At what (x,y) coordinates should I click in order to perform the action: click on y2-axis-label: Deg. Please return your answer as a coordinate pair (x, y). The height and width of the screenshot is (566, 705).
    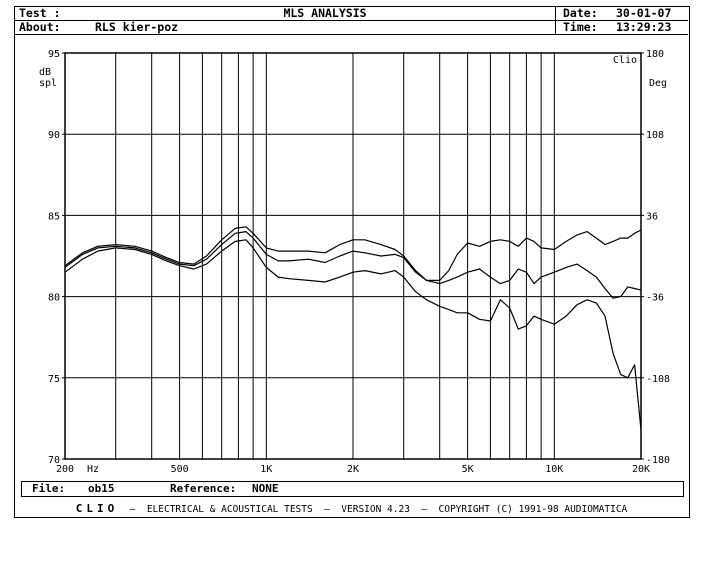
    Looking at the image, I should click on (658, 83).